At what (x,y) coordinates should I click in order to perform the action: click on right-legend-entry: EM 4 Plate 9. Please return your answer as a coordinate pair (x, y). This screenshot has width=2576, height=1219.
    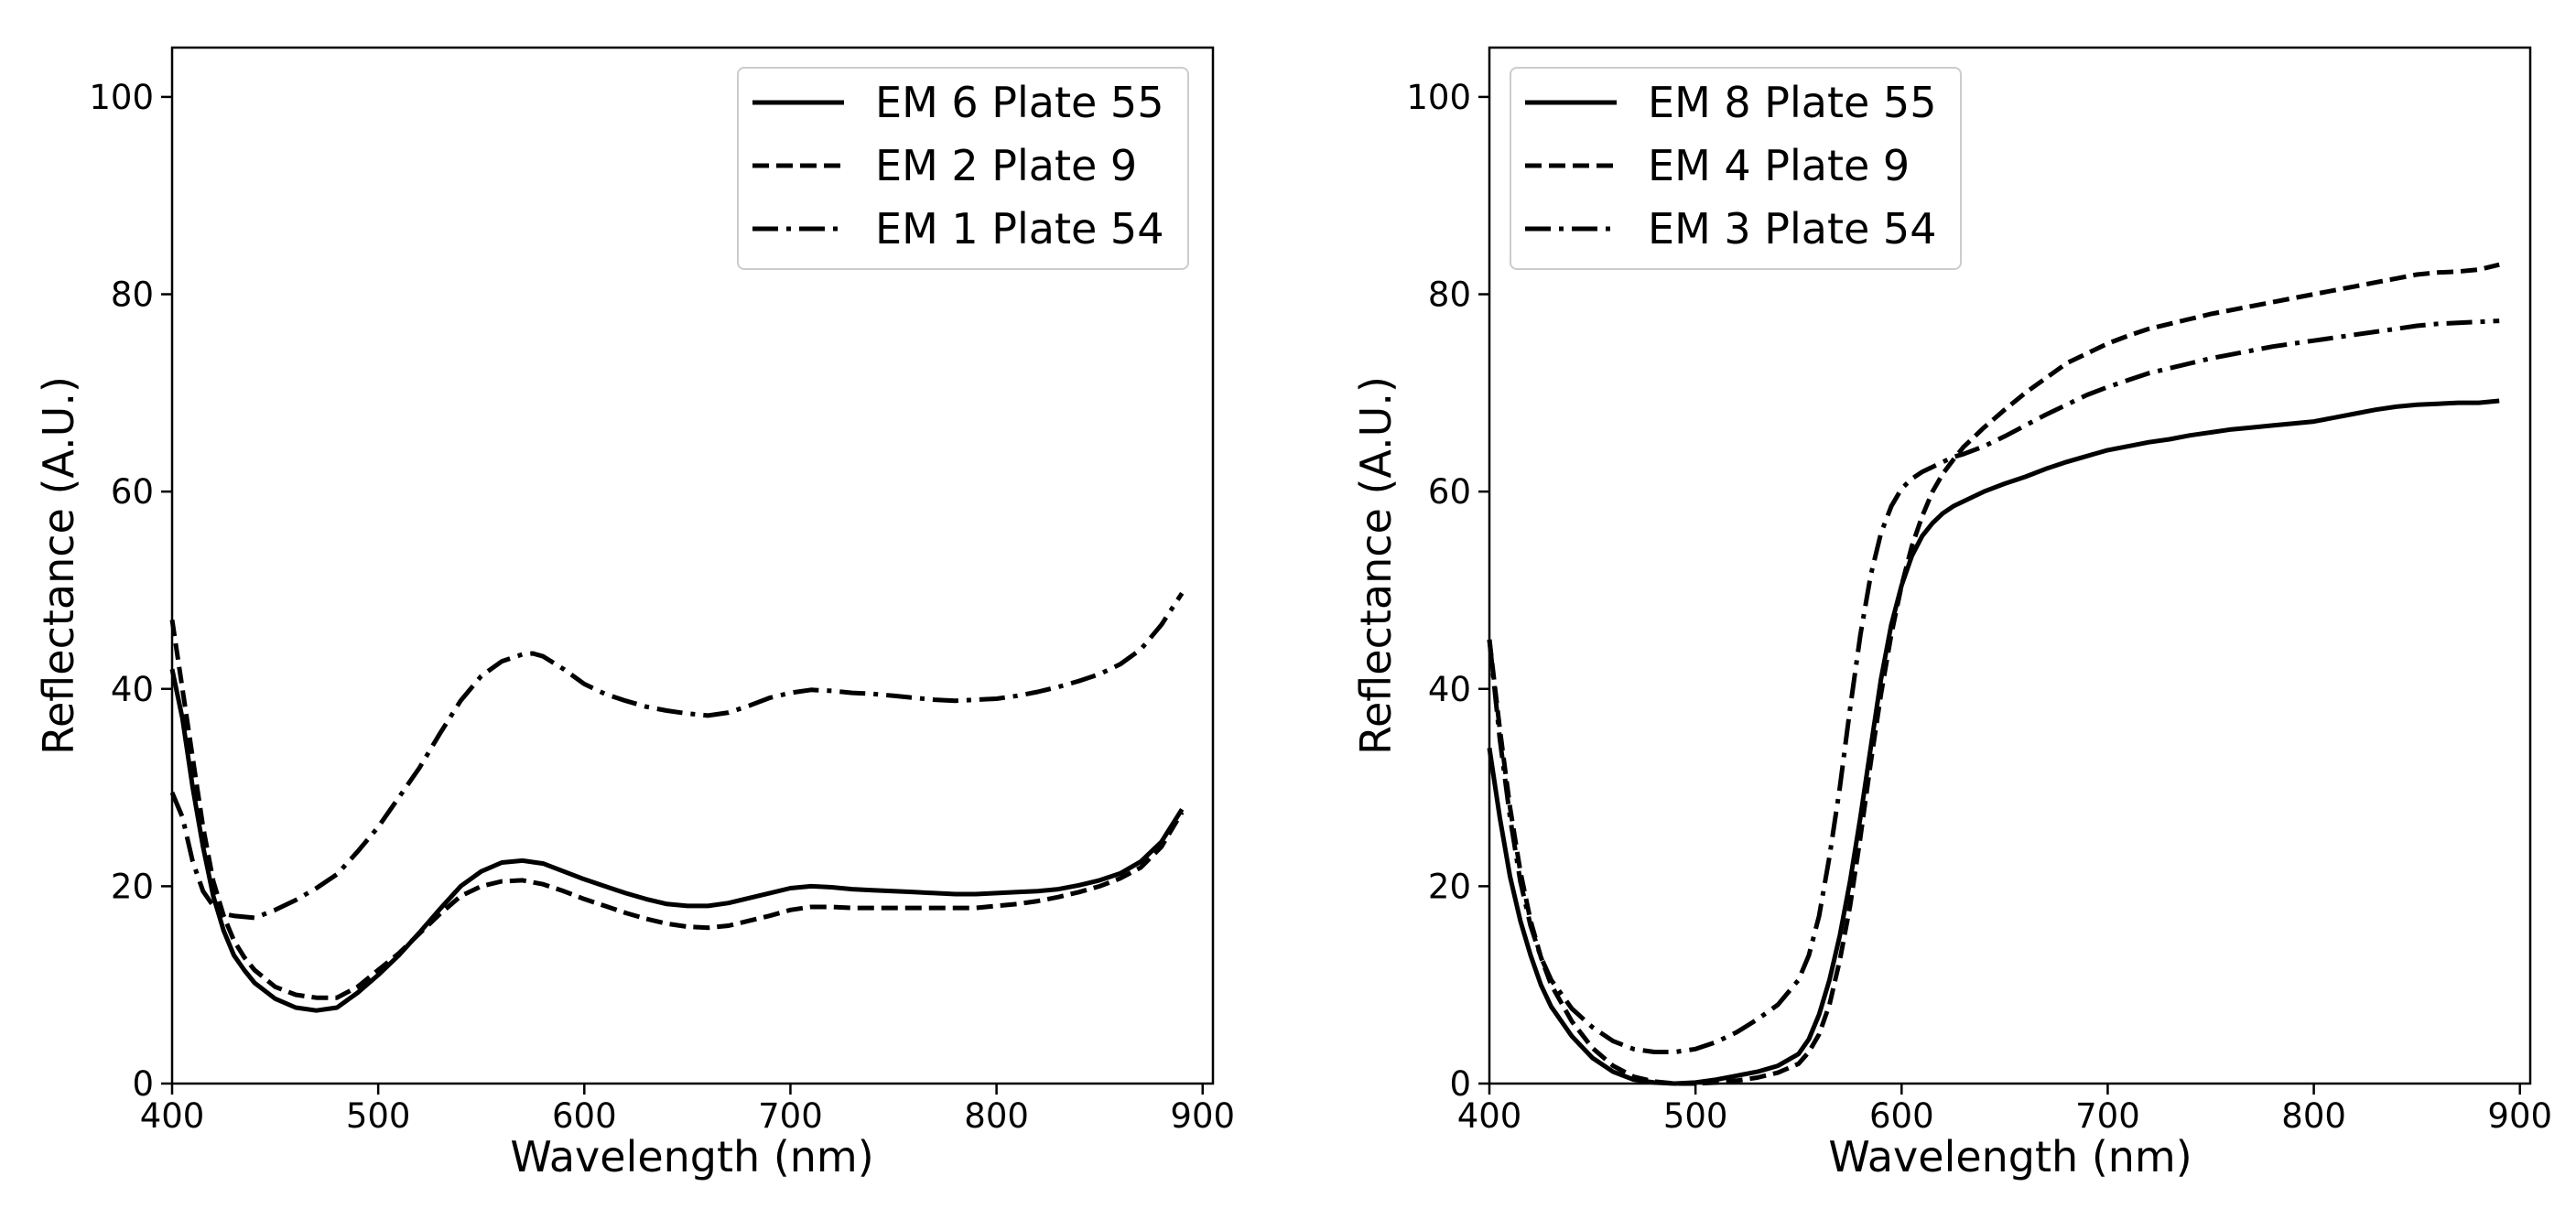
    Looking at the image, I should click on (1779, 165).